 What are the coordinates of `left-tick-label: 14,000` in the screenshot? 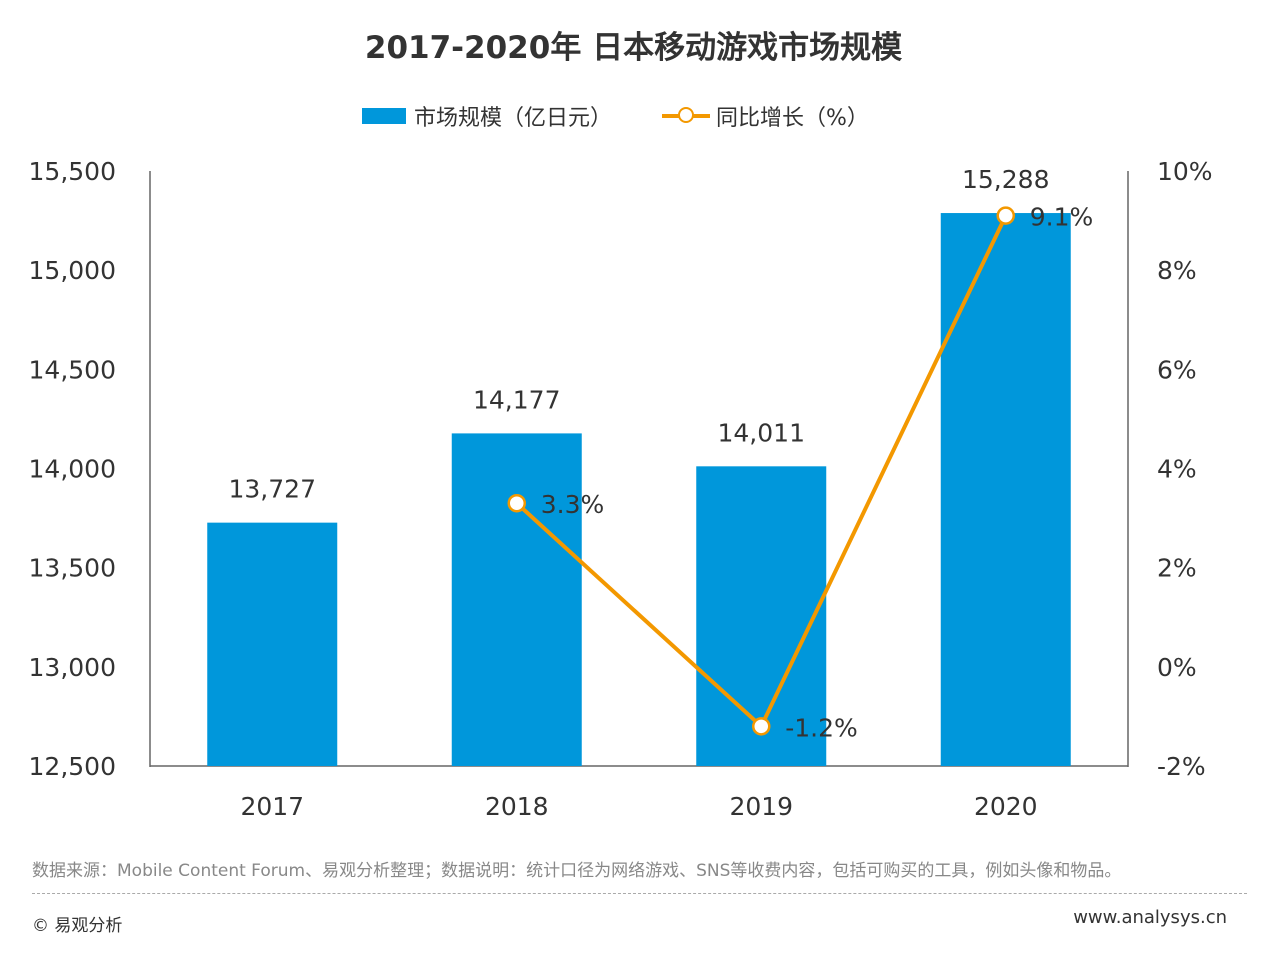 It's located at (72, 469).